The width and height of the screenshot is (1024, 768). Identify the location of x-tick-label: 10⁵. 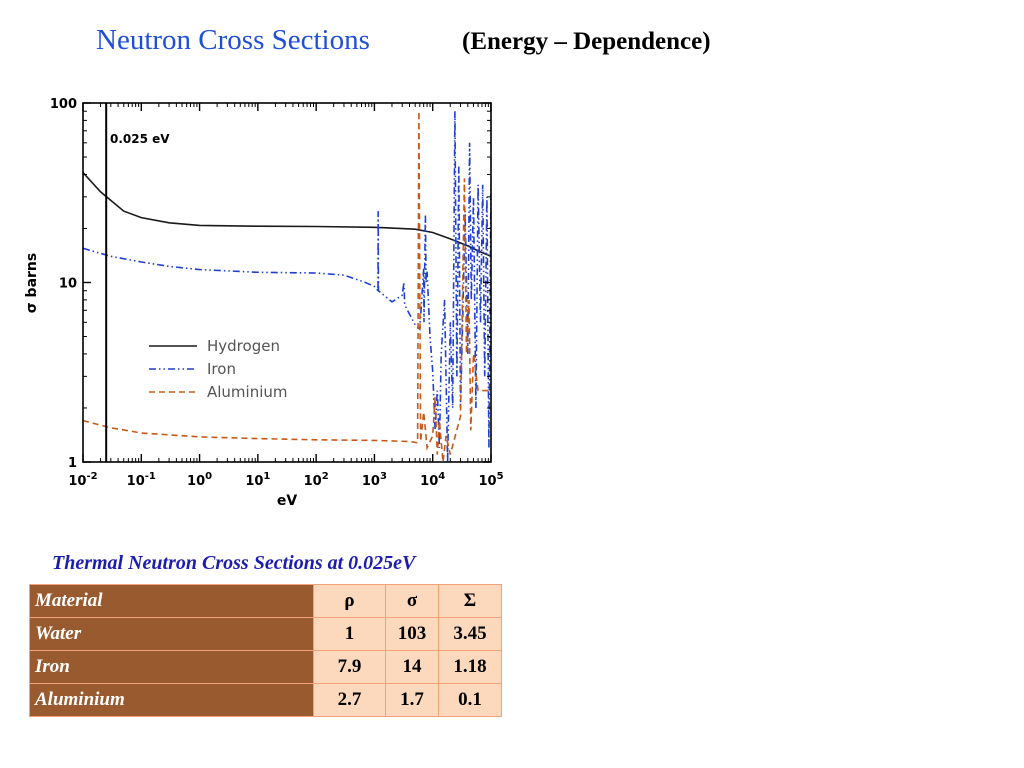
(490, 480).